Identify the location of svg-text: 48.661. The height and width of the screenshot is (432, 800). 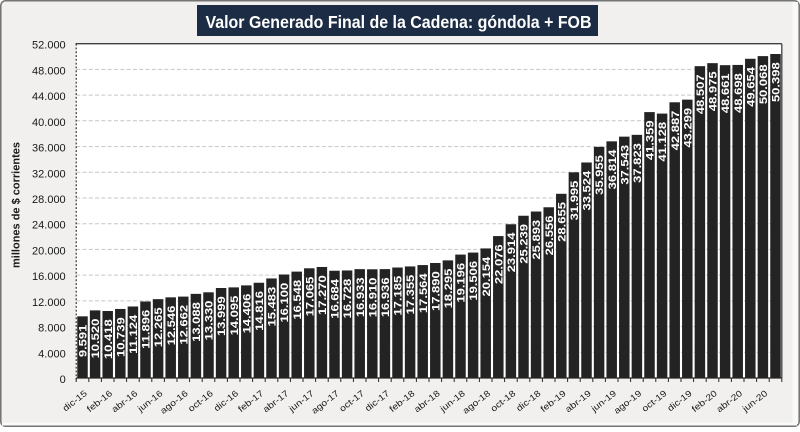
(725, 93).